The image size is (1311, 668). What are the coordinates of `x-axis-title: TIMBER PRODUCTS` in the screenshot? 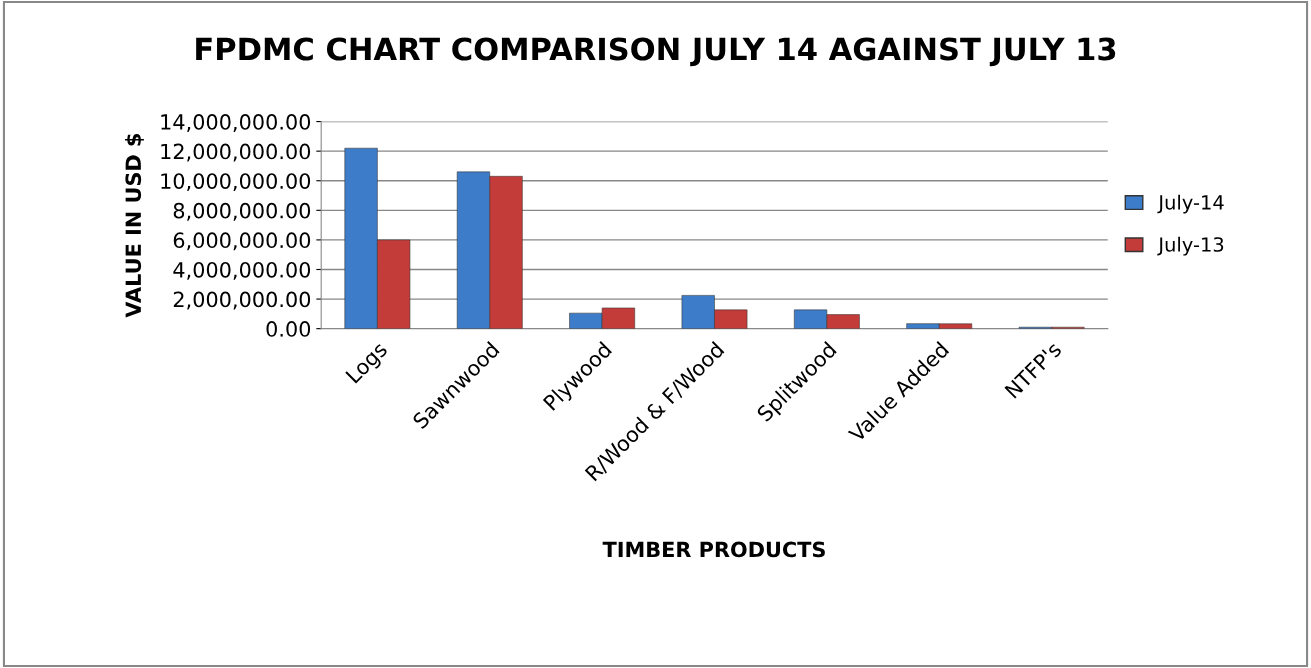 It's located at (713, 549).